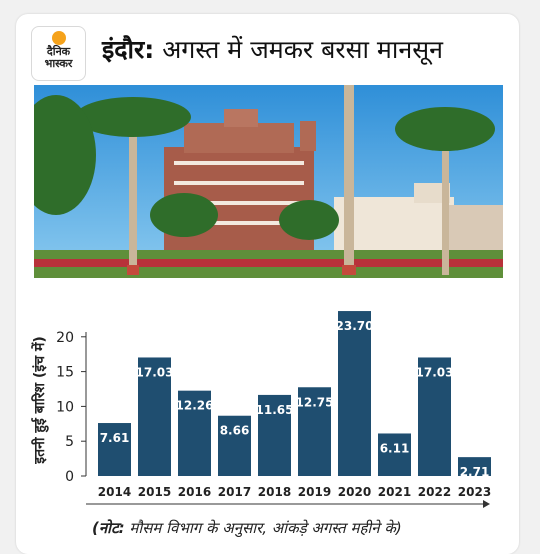 Image resolution: width=540 pixels, height=554 pixels. What do you see at coordinates (394, 492) in the screenshot?
I see `x-tick-label-2021: 2021` at bounding box center [394, 492].